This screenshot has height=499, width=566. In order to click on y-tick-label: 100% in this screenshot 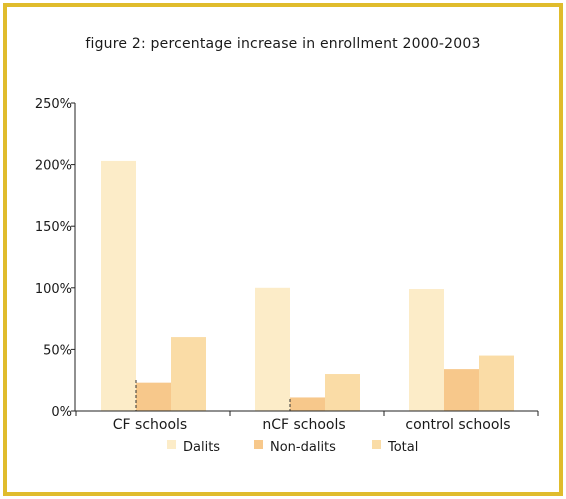, I will do `click(53, 289)`.